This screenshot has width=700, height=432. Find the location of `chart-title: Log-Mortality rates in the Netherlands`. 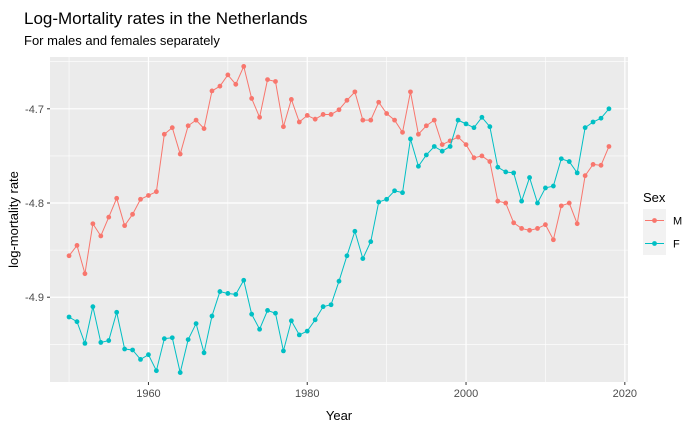

chart-title: Log-Mortality rates in the Netherlands is located at coordinates (165, 18).